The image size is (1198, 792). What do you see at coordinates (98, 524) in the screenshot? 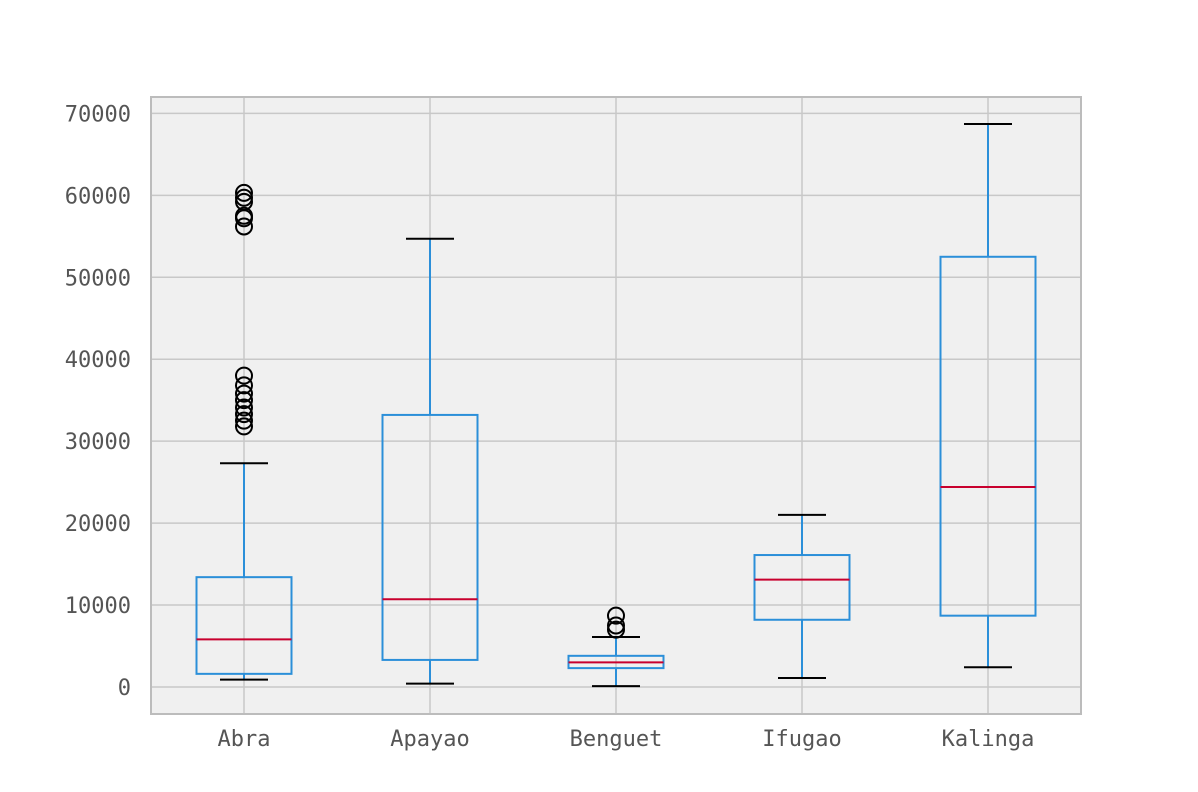
I see `y-tick-label: 20000` at bounding box center [98, 524].